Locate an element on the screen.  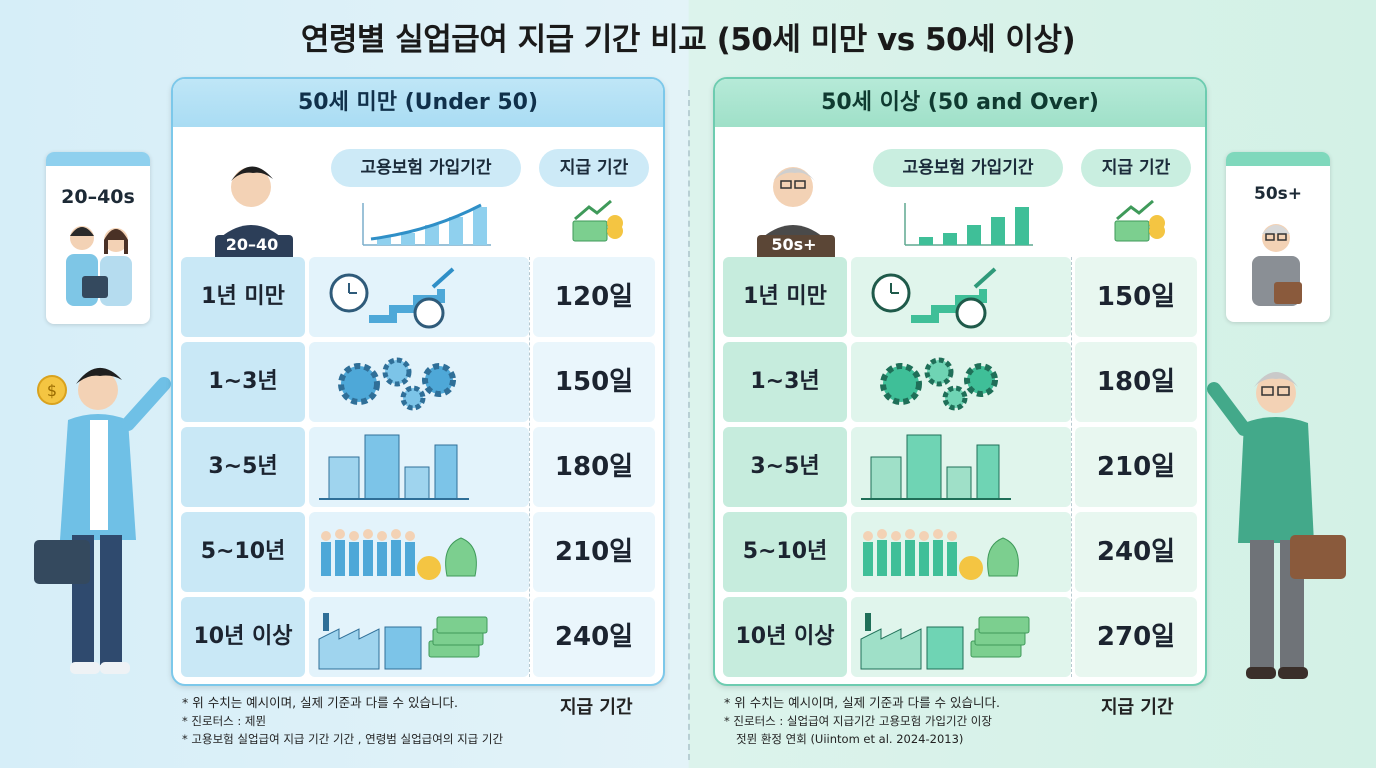
panel-heading: 50세 미만 (Under 50) is located at coordinates (418, 103).